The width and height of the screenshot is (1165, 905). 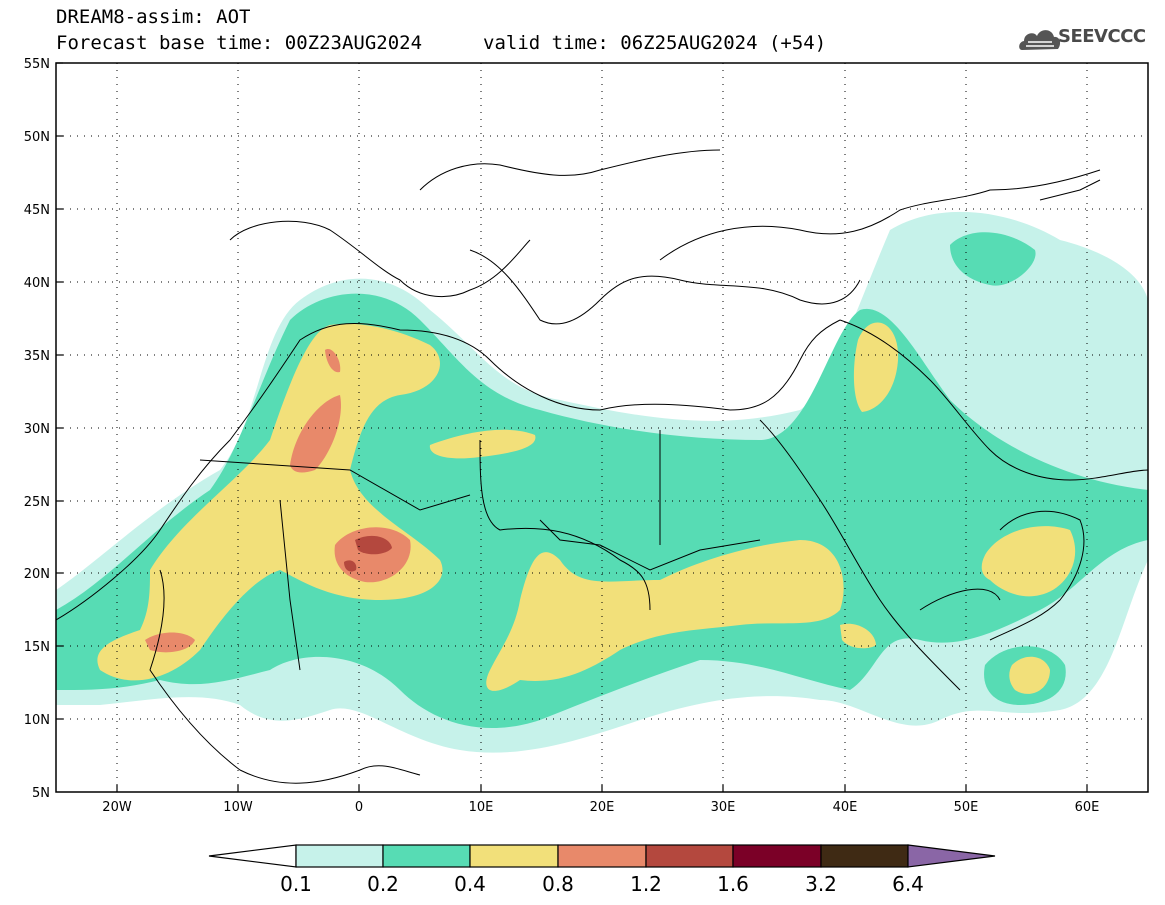 I want to click on seevccc-cloud-logo-icon, so click(x=1040, y=40).